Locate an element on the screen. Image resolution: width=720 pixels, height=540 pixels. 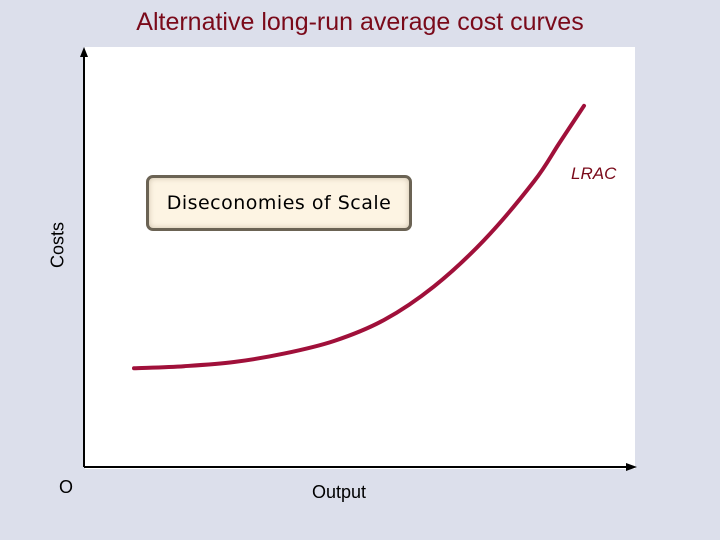
y-axis-arrow is located at coordinates (84, 52).